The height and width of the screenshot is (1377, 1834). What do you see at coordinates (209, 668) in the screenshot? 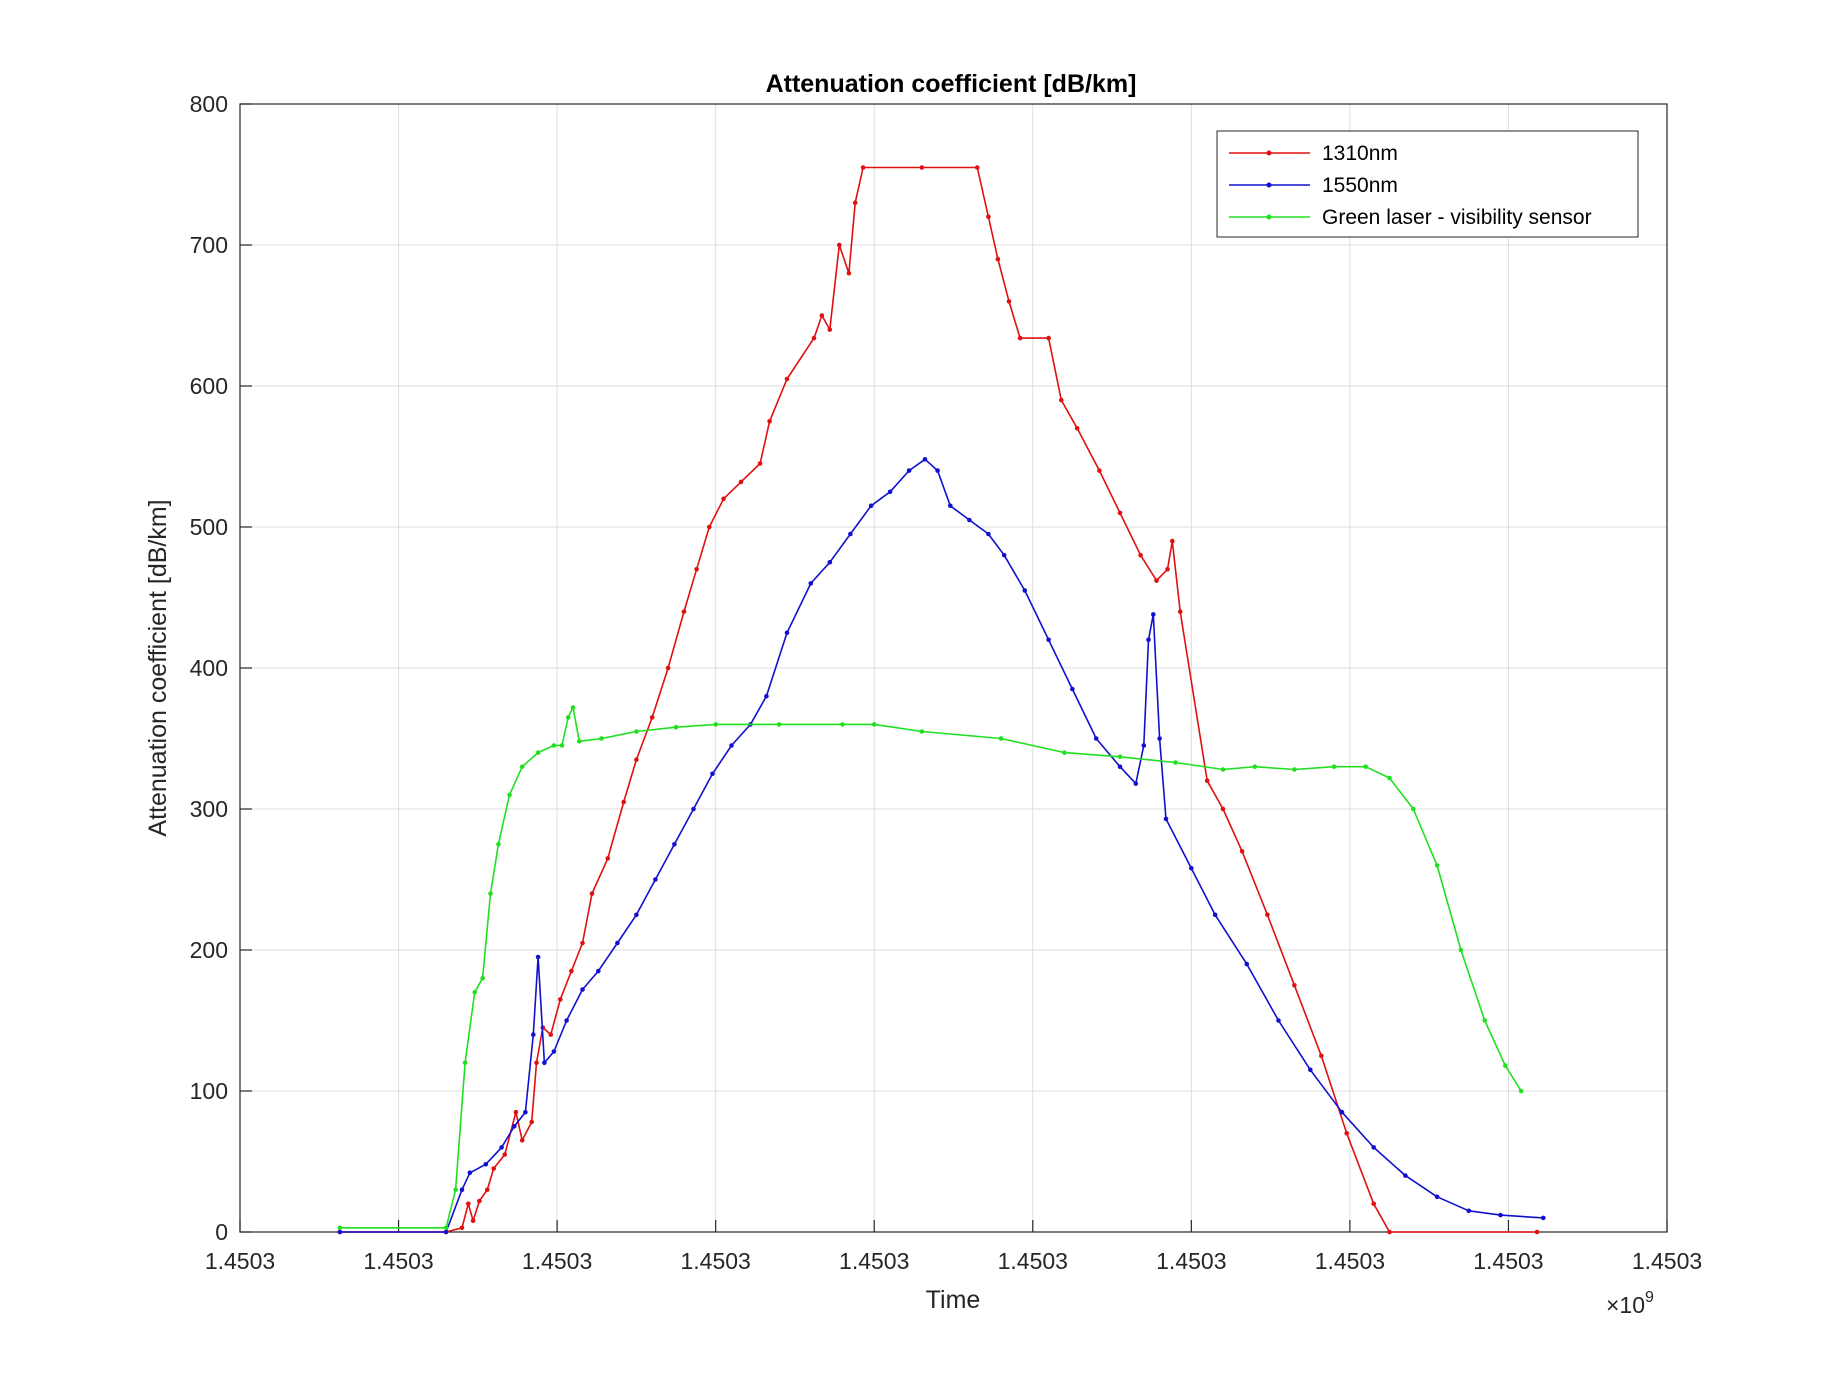
I see `y-tick-label: 400` at bounding box center [209, 668].